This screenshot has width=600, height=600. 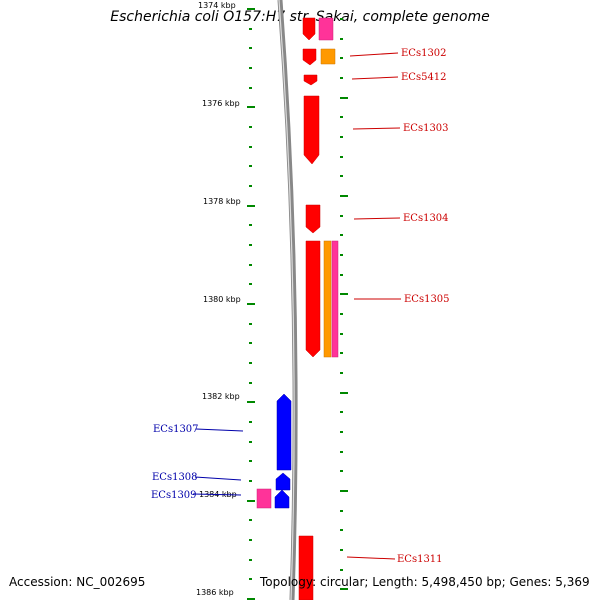 I want to click on gene-arrow-ecs1307, so click(x=284, y=432).